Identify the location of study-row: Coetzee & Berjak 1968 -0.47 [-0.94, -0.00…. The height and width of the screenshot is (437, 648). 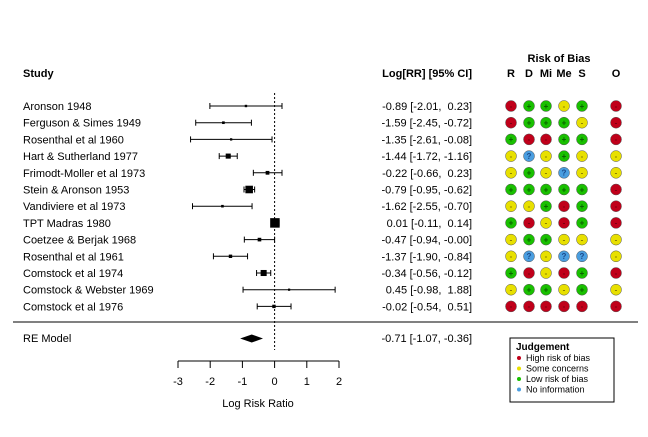
(322, 240).